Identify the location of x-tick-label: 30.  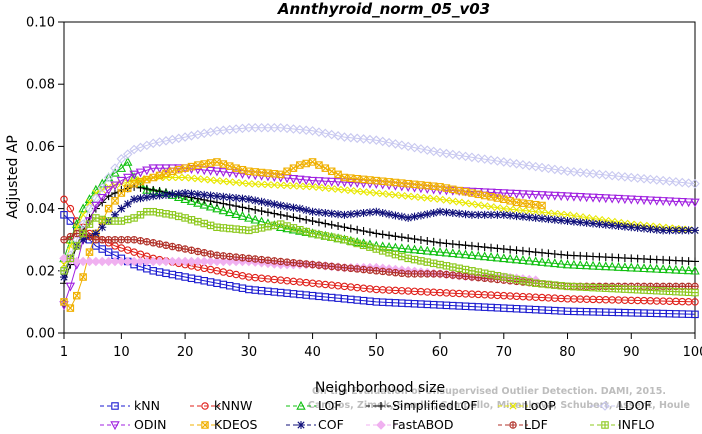
(249, 352).